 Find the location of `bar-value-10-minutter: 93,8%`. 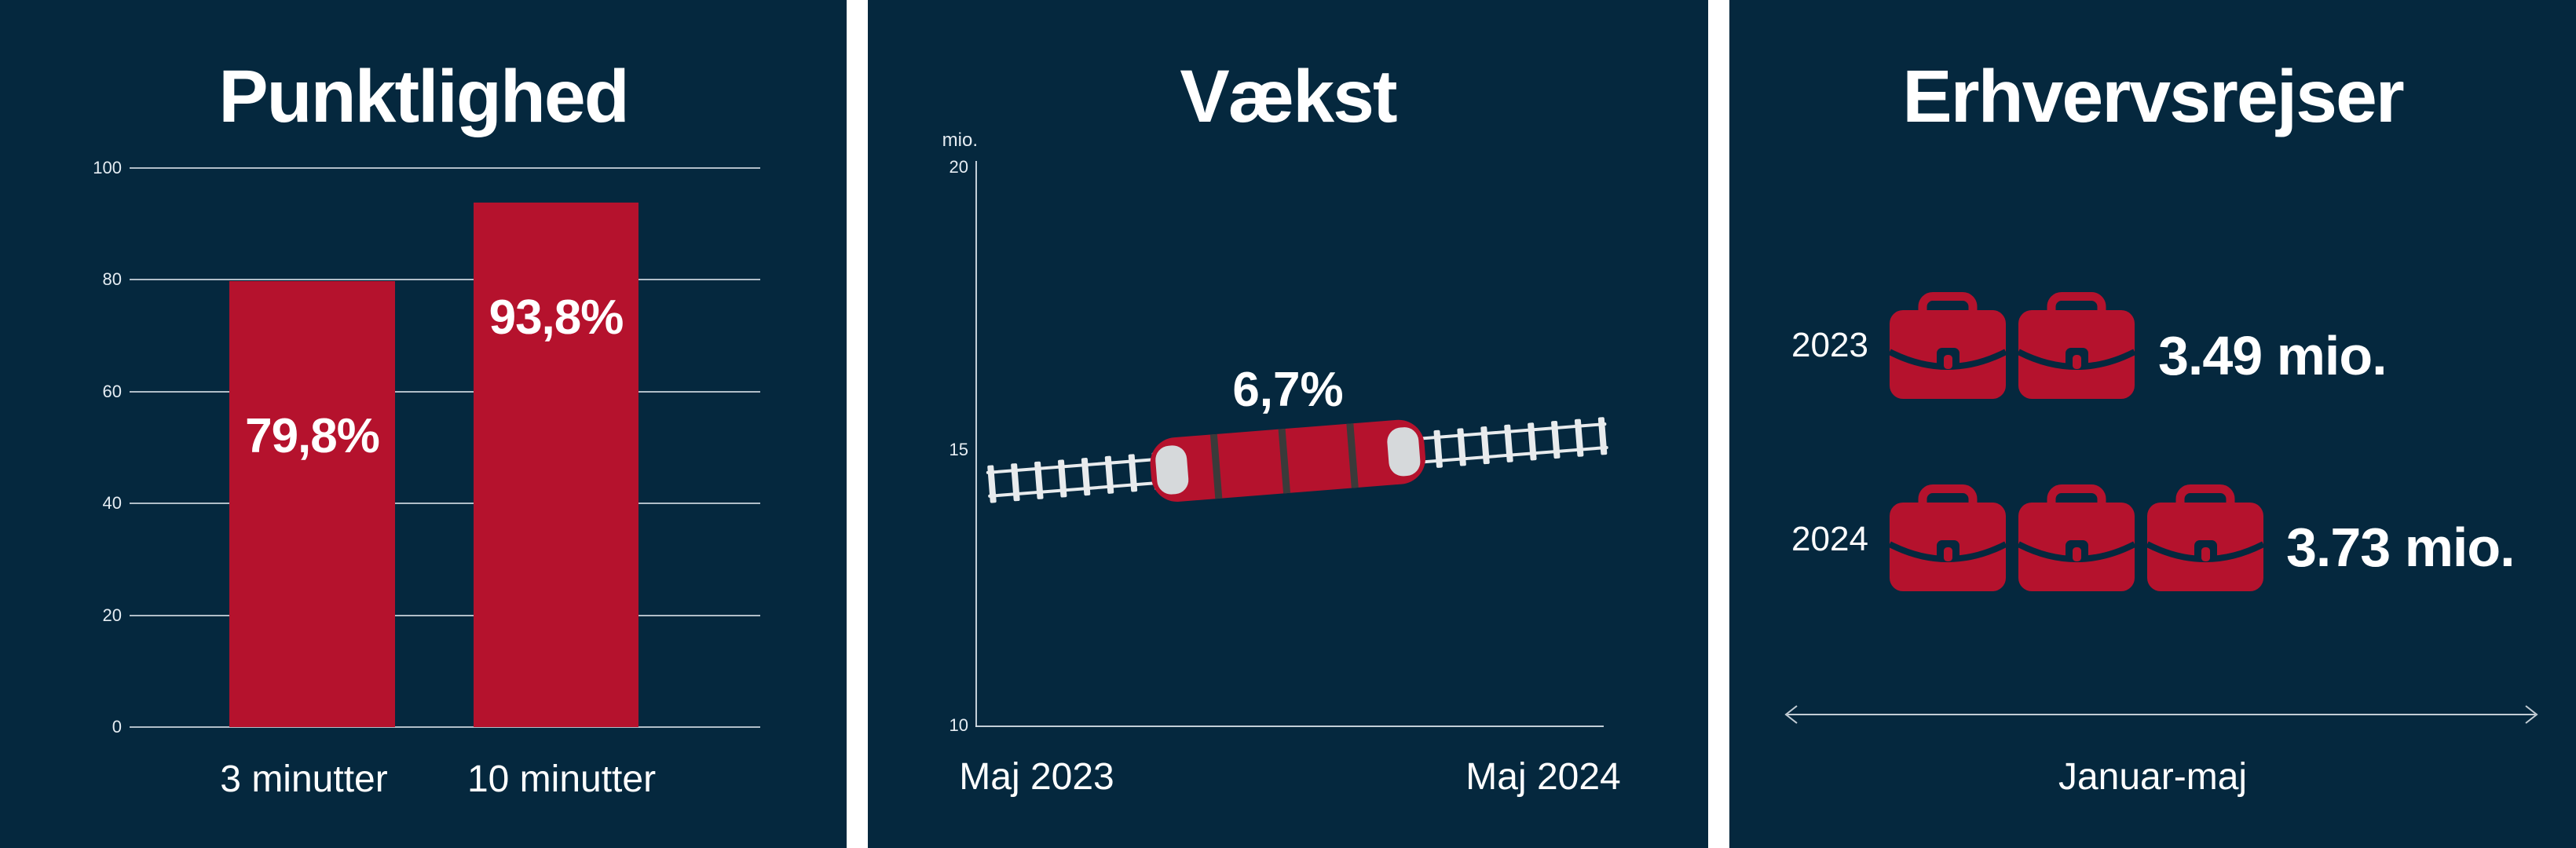

bar-value-10-minutter: 93,8% is located at coordinates (556, 318).